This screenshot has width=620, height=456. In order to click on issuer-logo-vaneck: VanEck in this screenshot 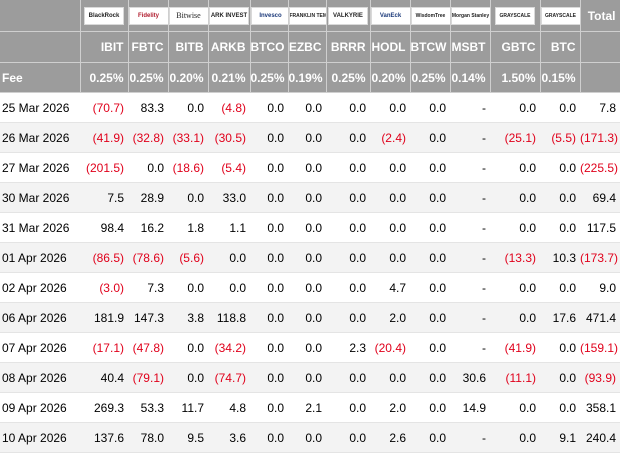, I will do `click(389, 15)`.